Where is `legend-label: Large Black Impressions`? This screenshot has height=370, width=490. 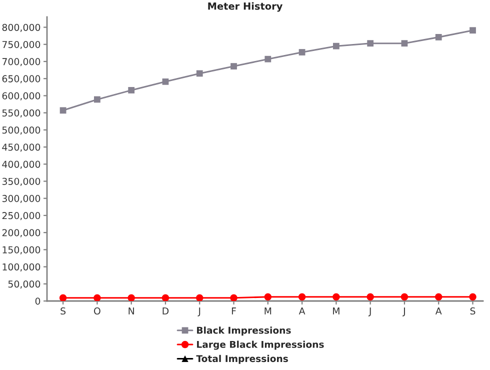
legend-label: Large Black Impressions is located at coordinates (260, 345).